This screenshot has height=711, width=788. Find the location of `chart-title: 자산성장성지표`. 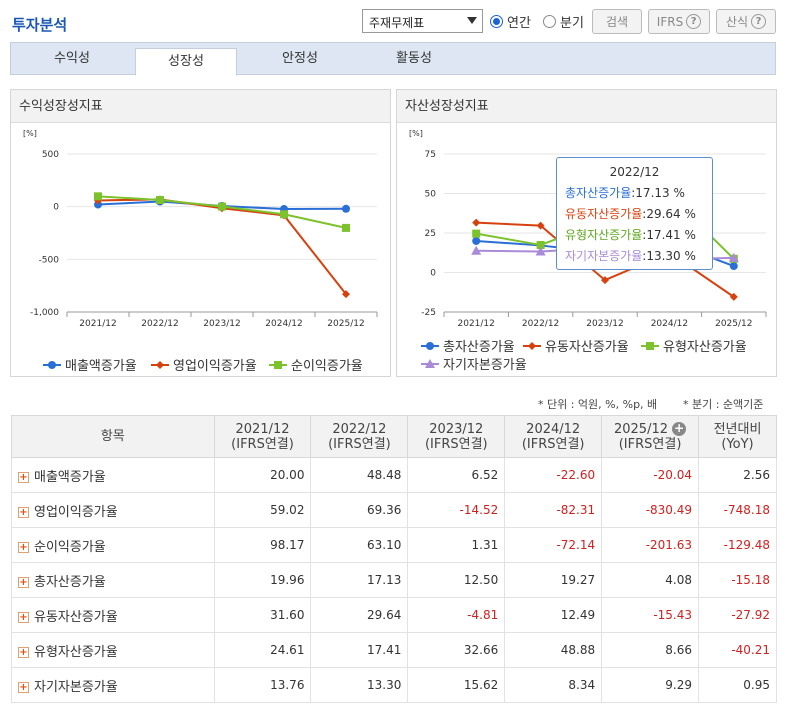

chart-title: 자산성장성지표 is located at coordinates (586, 106).